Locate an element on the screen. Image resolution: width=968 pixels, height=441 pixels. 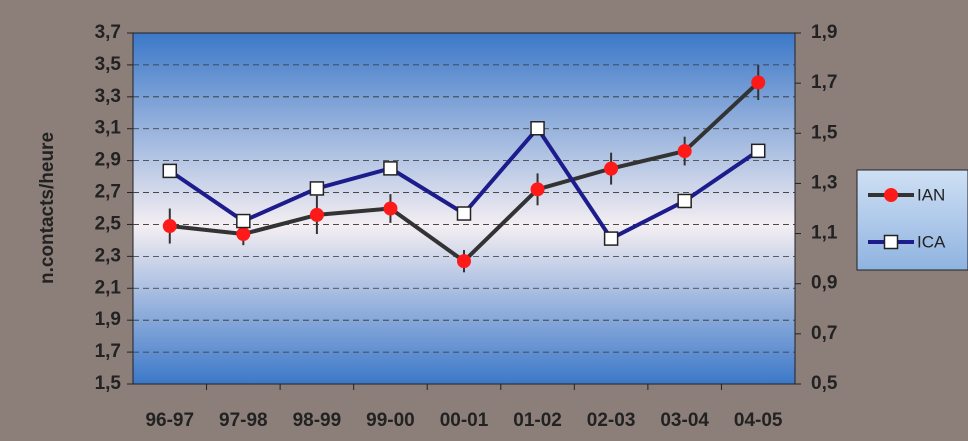
x-tick-label: 97-98 is located at coordinates (243, 420).